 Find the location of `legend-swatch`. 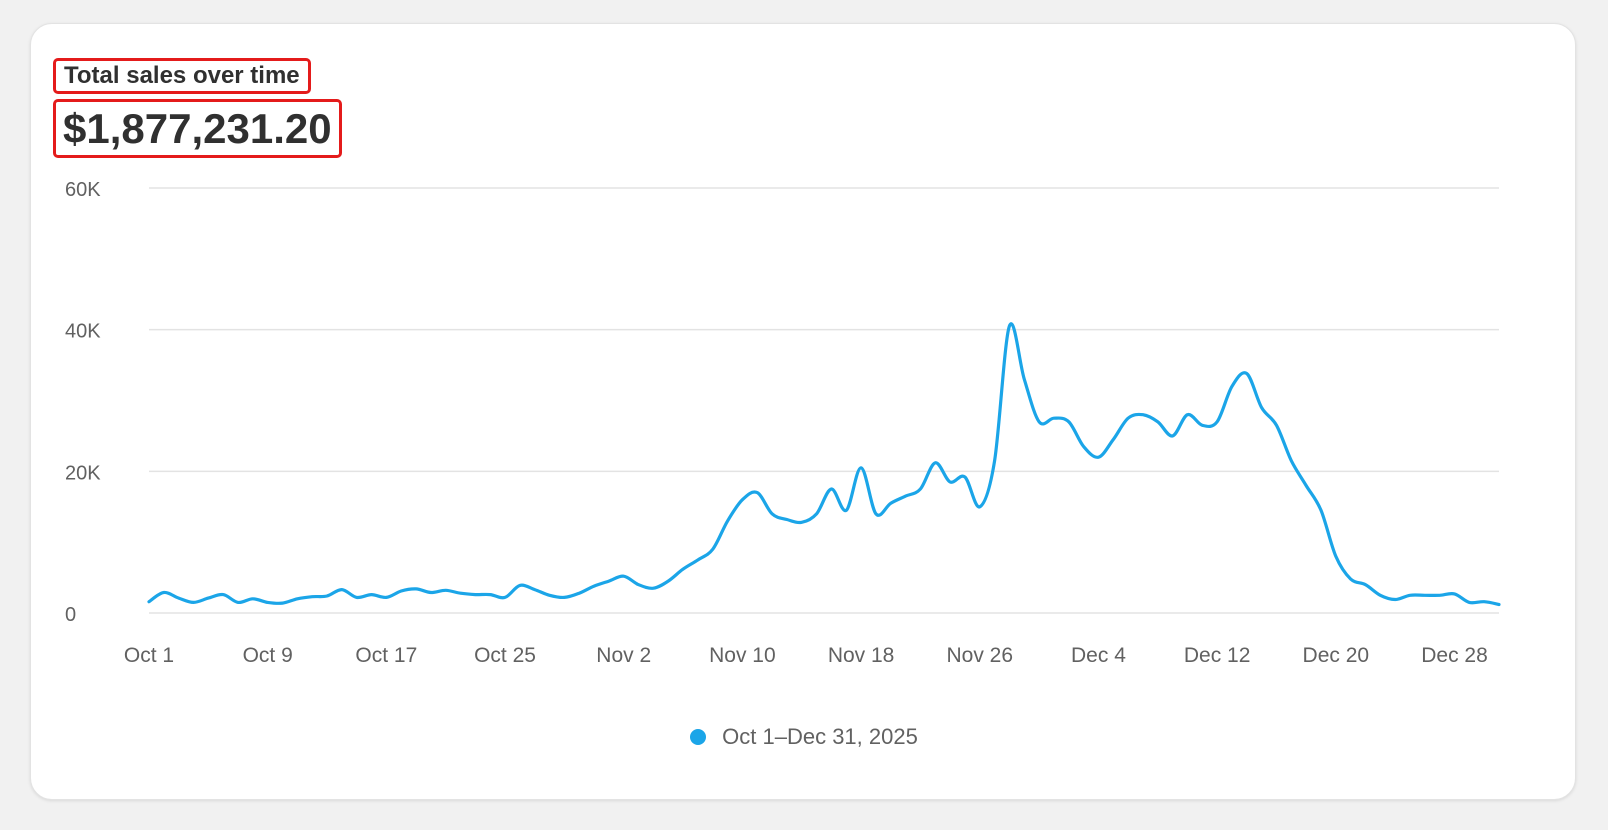

legend-swatch is located at coordinates (698, 737).